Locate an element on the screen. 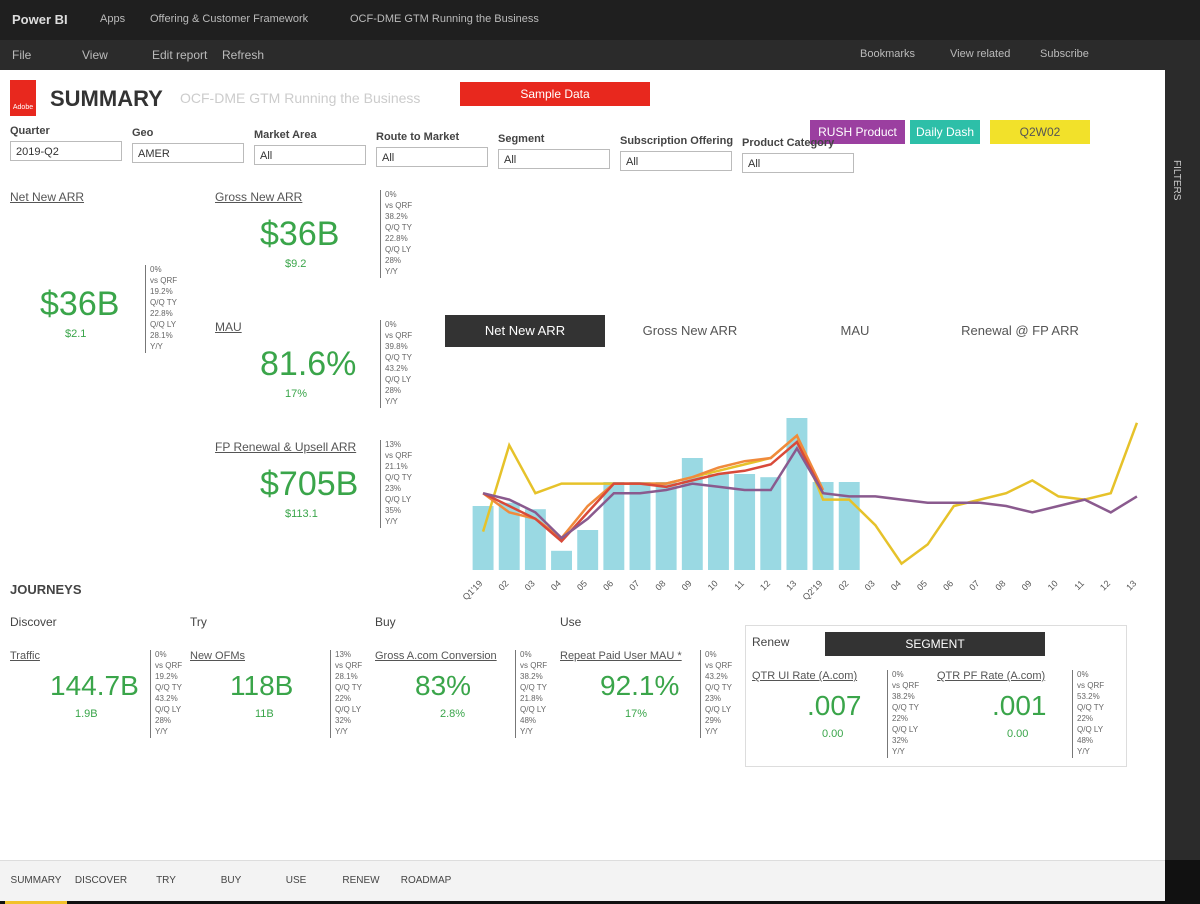 The height and width of the screenshot is (904, 1200). kpi-stat: 32% is located at coordinates (900, 740).